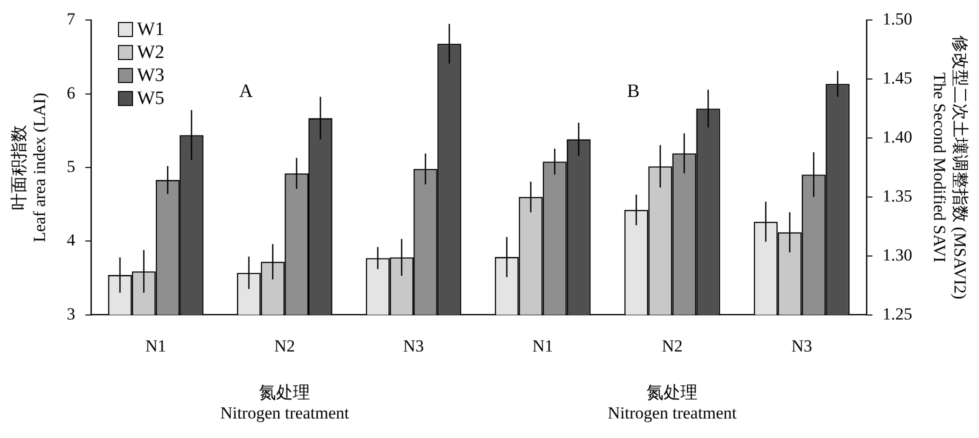 The height and width of the screenshot is (438, 979). Describe the element at coordinates (150, 98) in the screenshot. I see `legend-label: W5` at that location.